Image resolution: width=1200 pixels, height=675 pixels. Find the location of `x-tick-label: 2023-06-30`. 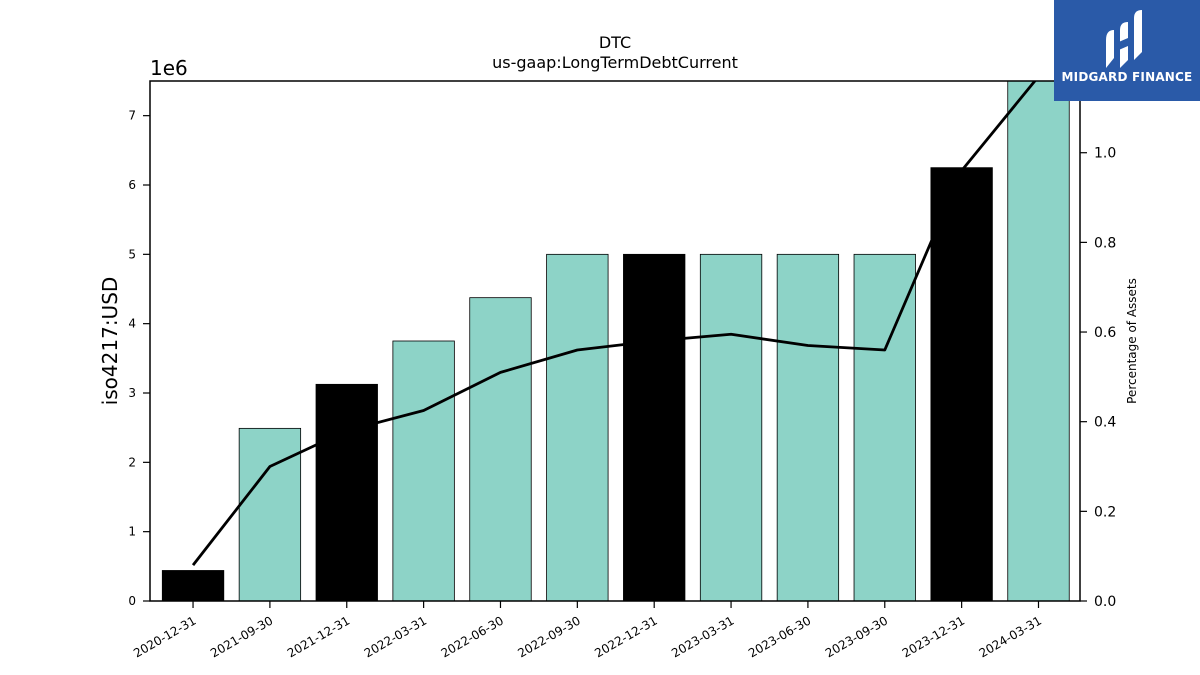

x-tick-label: 2023-06-30 is located at coordinates (779, 636).